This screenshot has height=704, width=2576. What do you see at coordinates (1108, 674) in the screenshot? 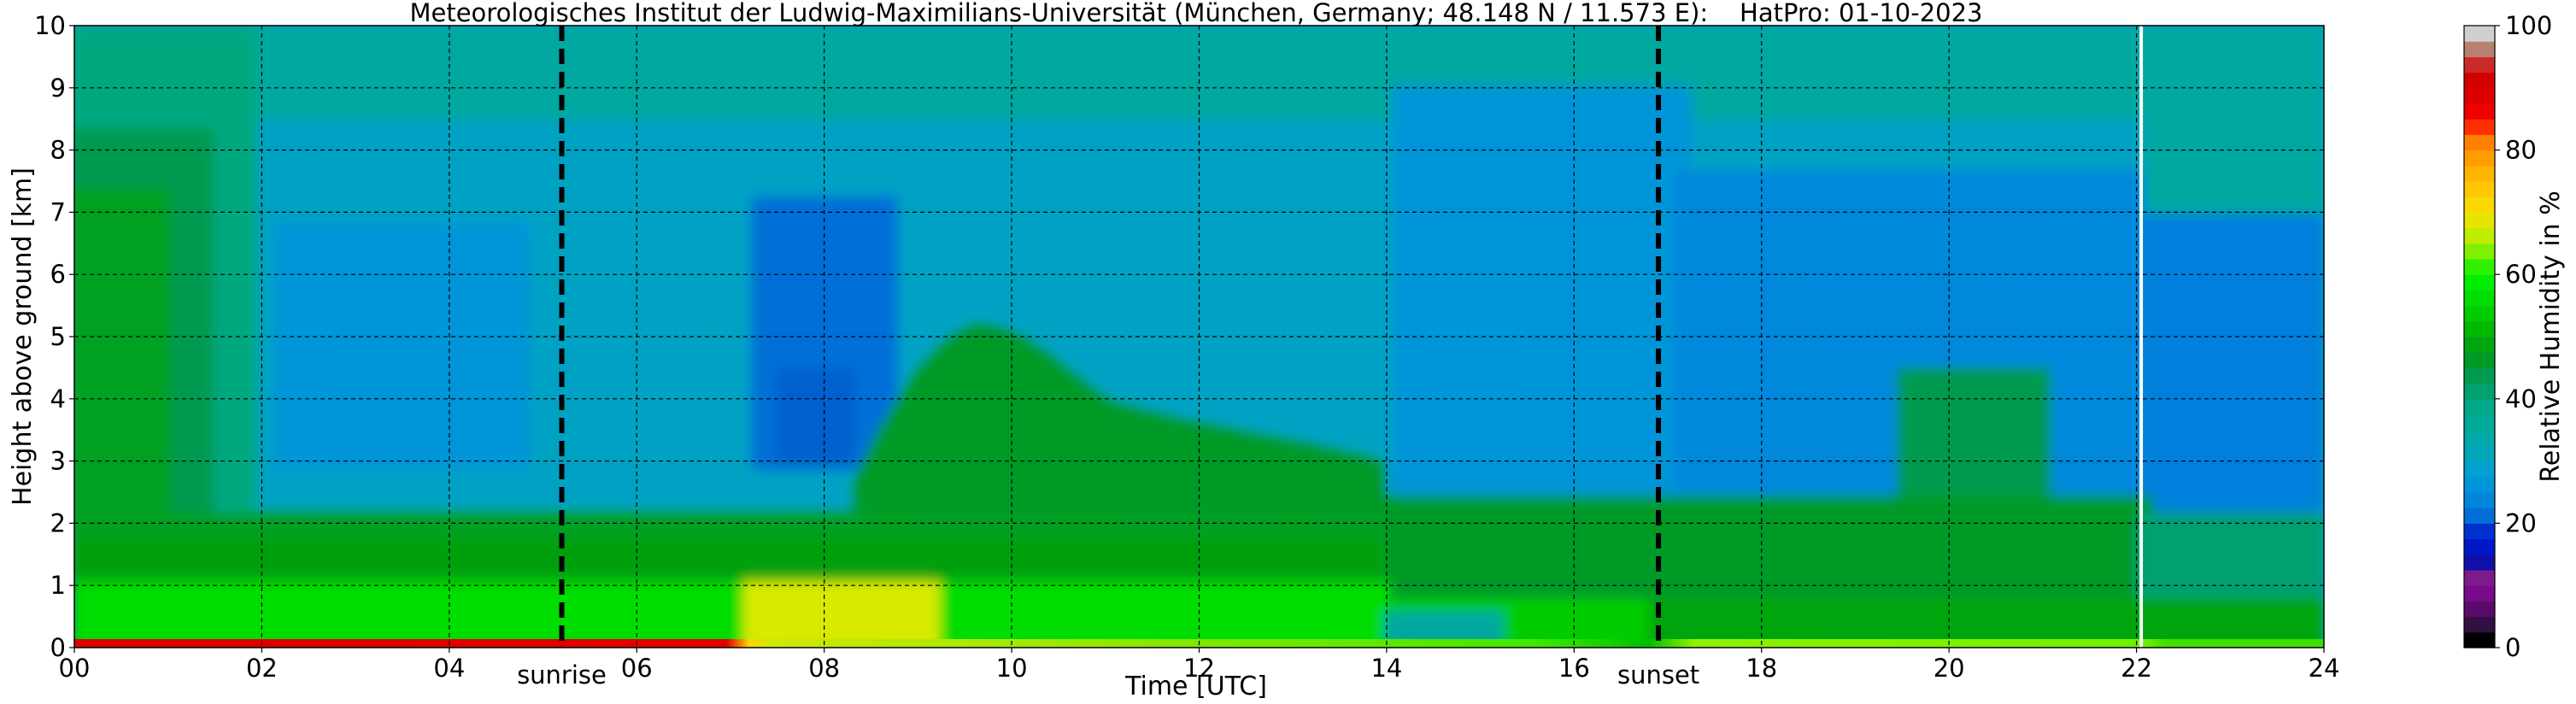
I see `marker-labels: sunrise sunset` at bounding box center [1108, 674].